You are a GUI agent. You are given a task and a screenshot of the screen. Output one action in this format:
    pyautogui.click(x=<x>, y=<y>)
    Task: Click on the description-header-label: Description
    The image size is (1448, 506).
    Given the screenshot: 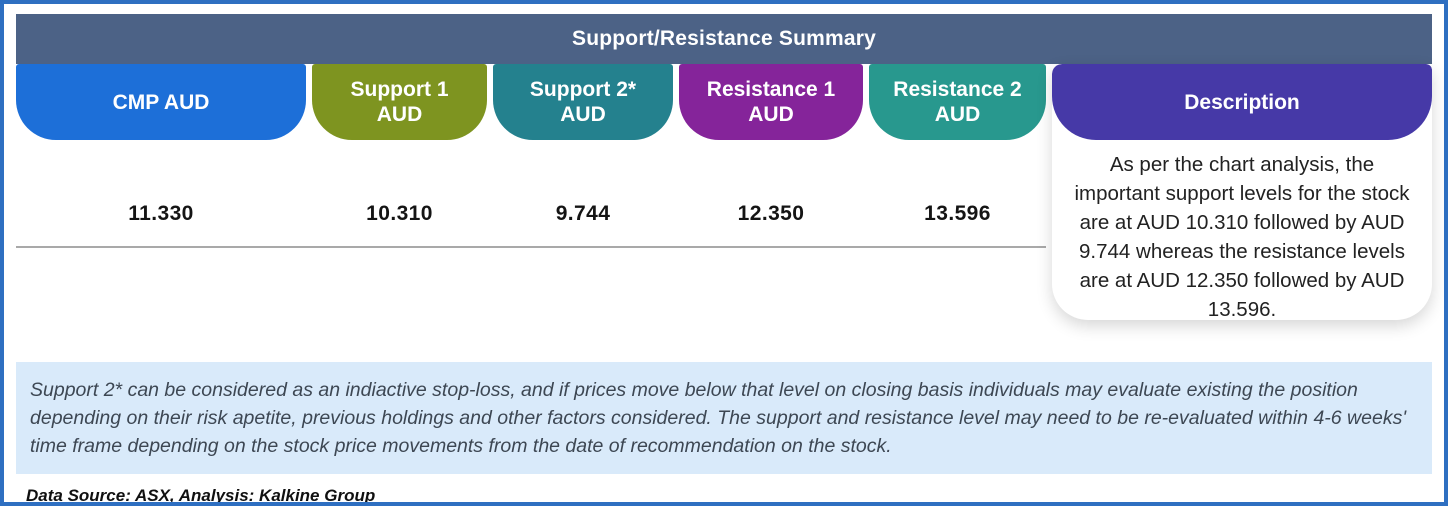 What is the action you would take?
    pyautogui.click(x=1242, y=102)
    